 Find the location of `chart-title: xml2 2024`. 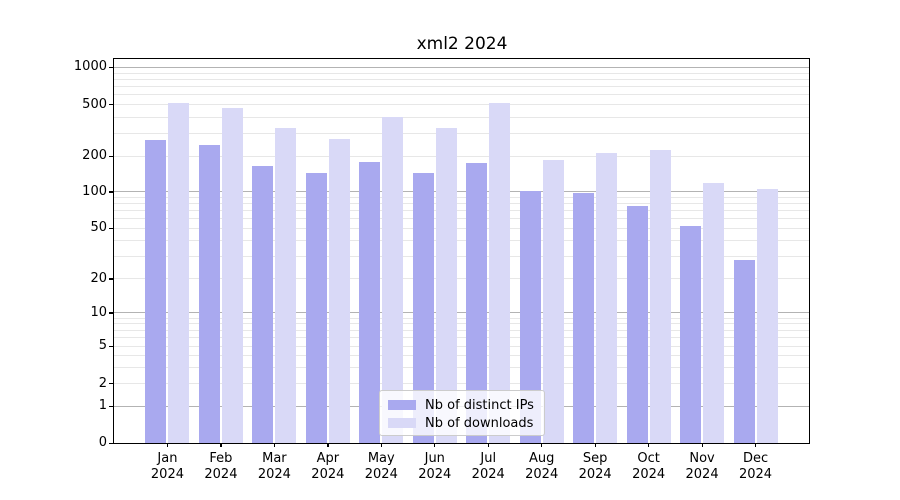

chart-title: xml2 2024 is located at coordinates (462, 44).